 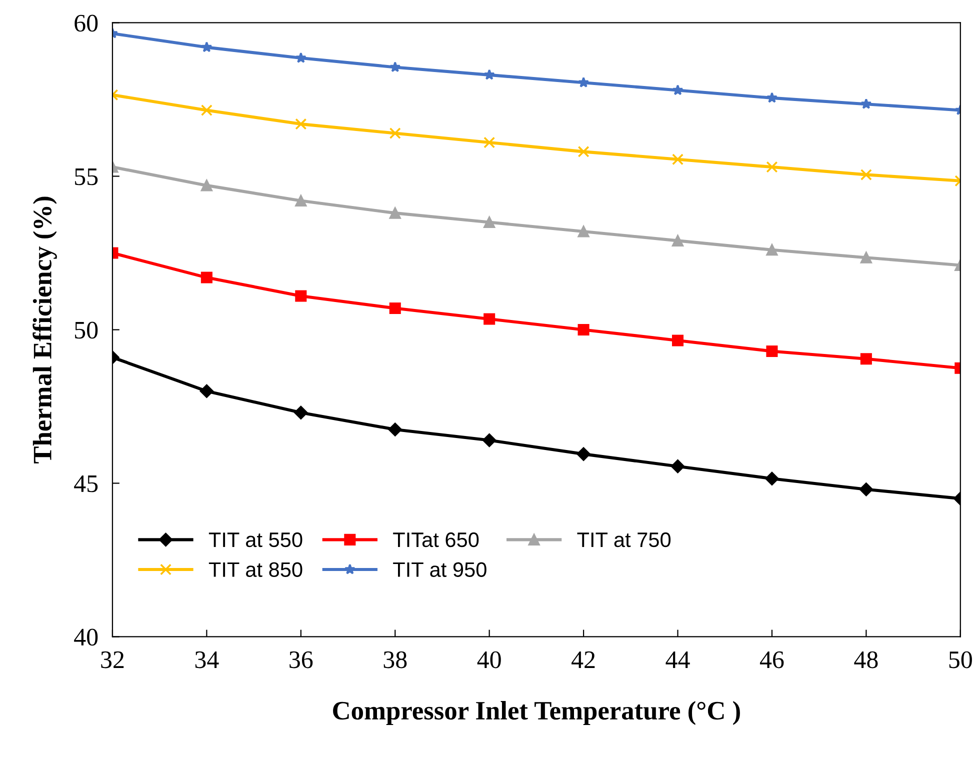 What do you see at coordinates (624, 540) in the screenshot?
I see `legend-label: TIT at 750` at bounding box center [624, 540].